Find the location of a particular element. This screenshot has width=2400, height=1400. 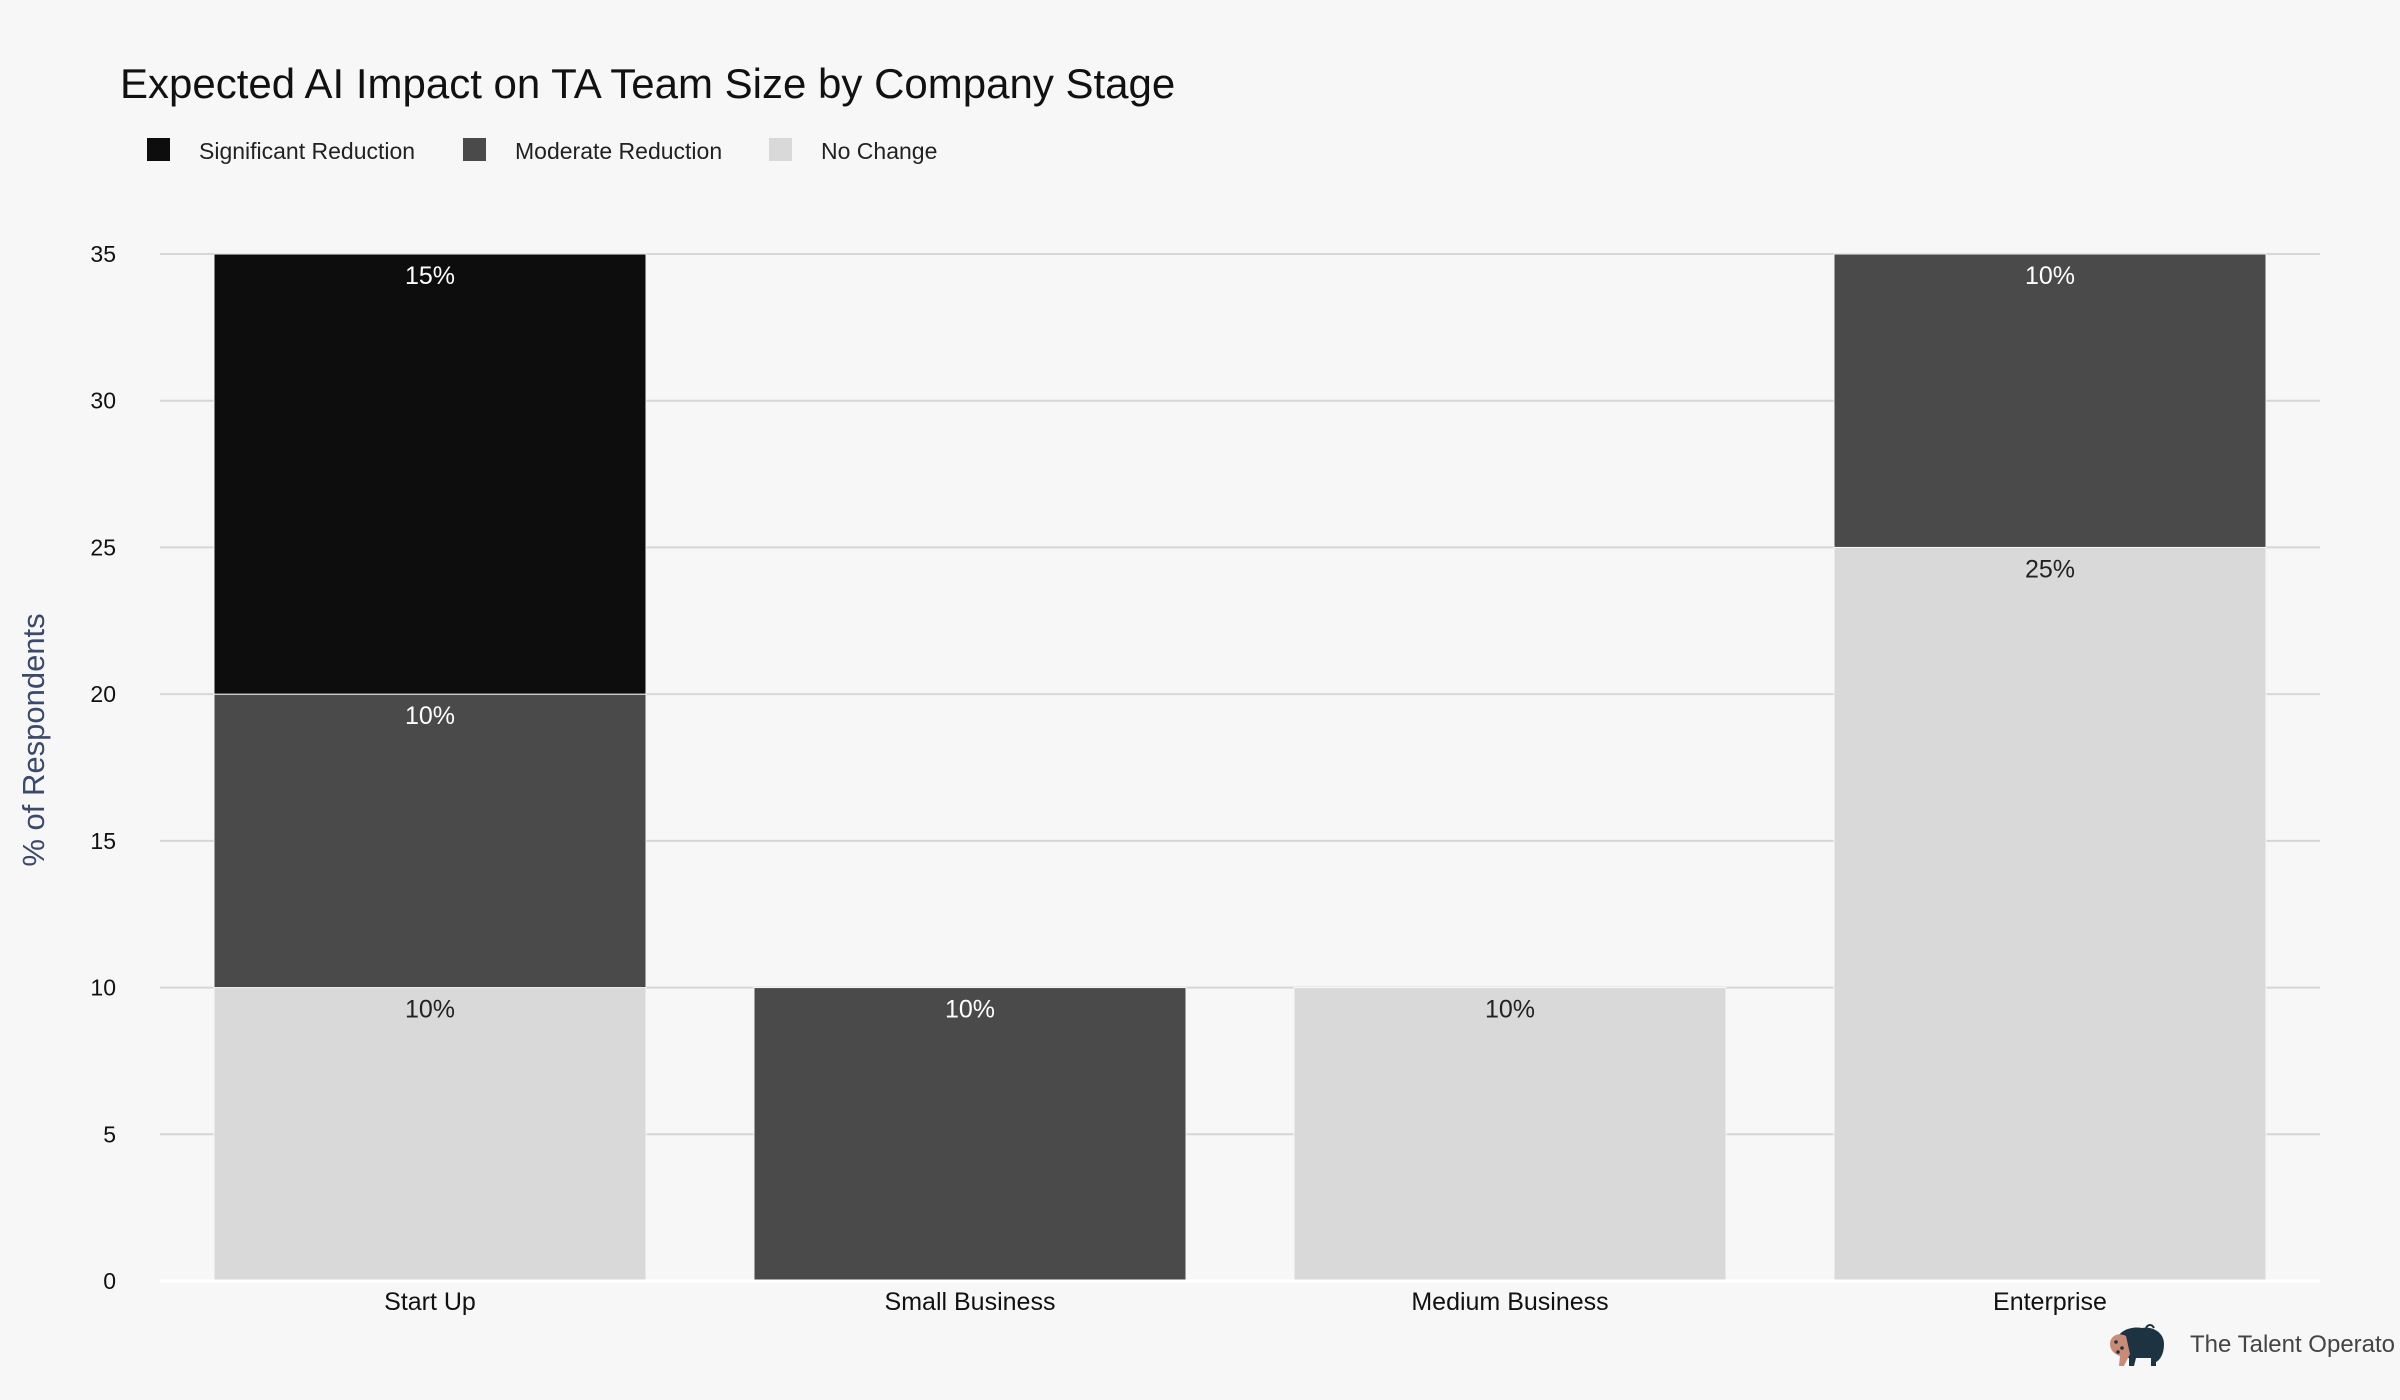

legend-label: No Change is located at coordinates (879, 151).